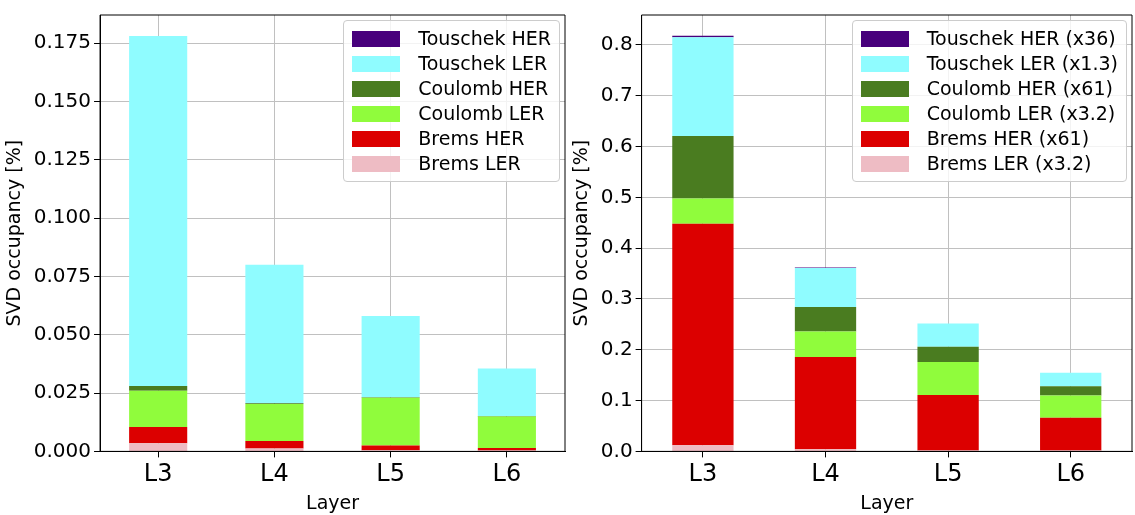 This screenshot has height=515, width=1135. What do you see at coordinates (1021, 38) in the screenshot?
I see `legend-label: Touschek HER (x36)` at bounding box center [1021, 38].